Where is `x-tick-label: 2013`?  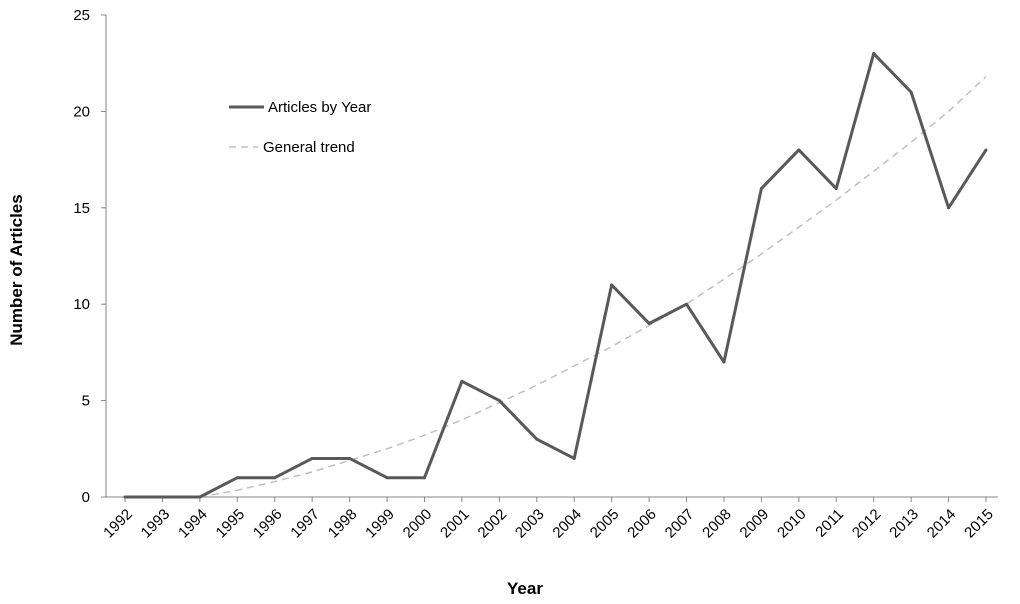
x-tick-label: 2013 is located at coordinates (904, 524).